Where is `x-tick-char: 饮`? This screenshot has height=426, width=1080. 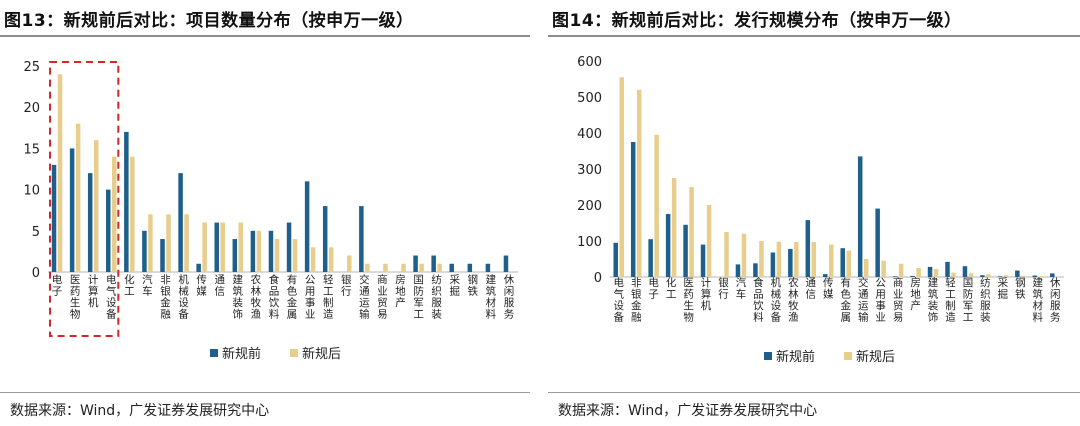 x-tick-char: 饮 is located at coordinates (758, 305).